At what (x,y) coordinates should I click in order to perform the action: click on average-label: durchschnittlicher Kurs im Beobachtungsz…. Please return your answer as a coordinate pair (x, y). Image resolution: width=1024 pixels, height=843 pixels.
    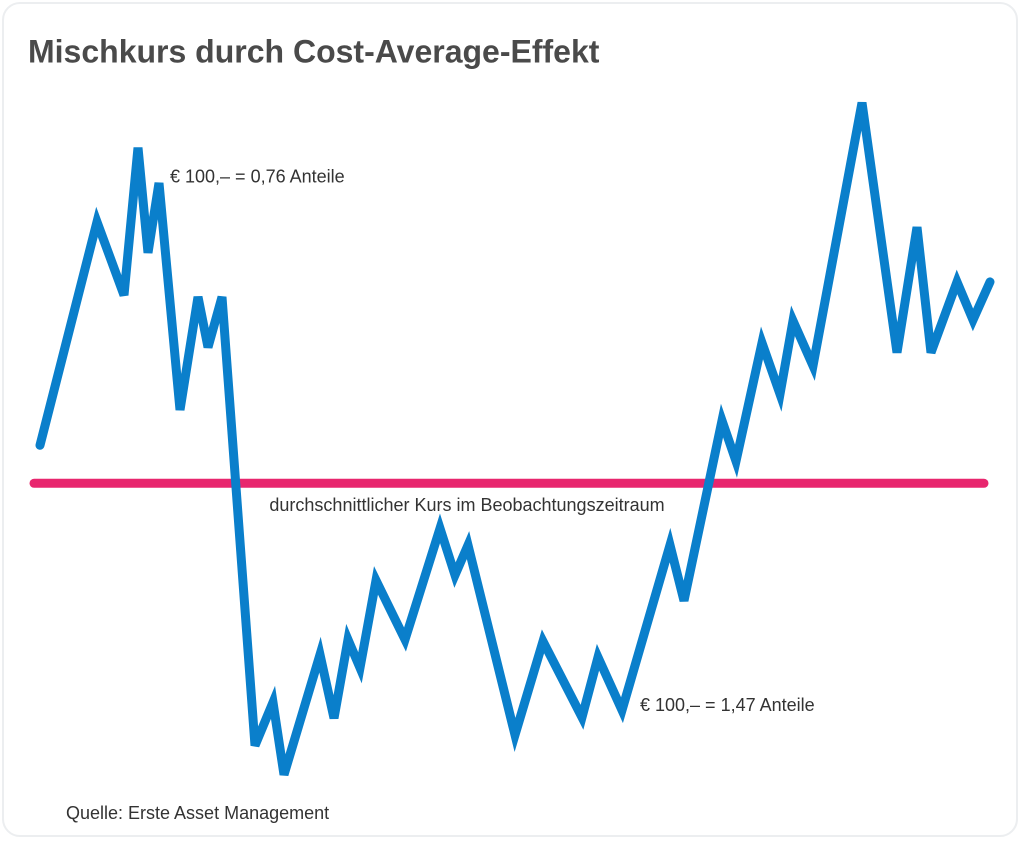
    Looking at the image, I should click on (466, 505).